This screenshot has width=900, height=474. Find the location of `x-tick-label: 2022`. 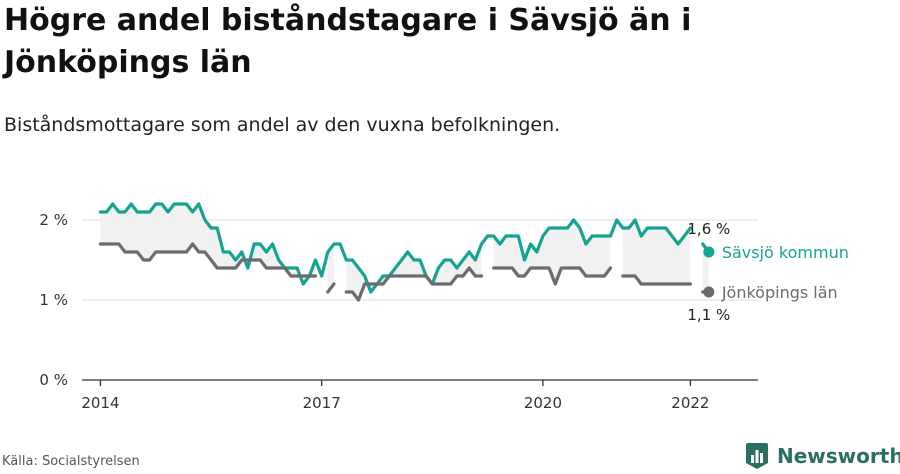

x-tick-label: 2022 is located at coordinates (690, 403).